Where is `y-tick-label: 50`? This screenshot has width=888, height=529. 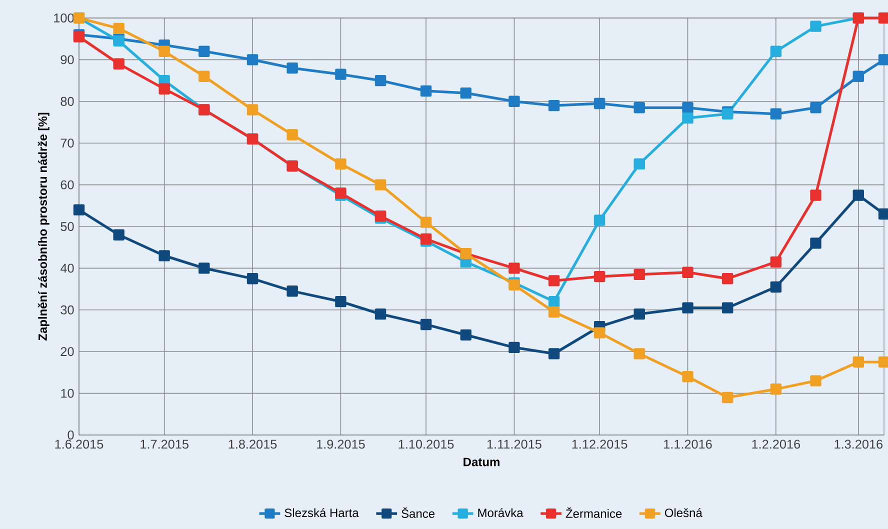
y-tick-label: 50 is located at coordinates (67, 226).